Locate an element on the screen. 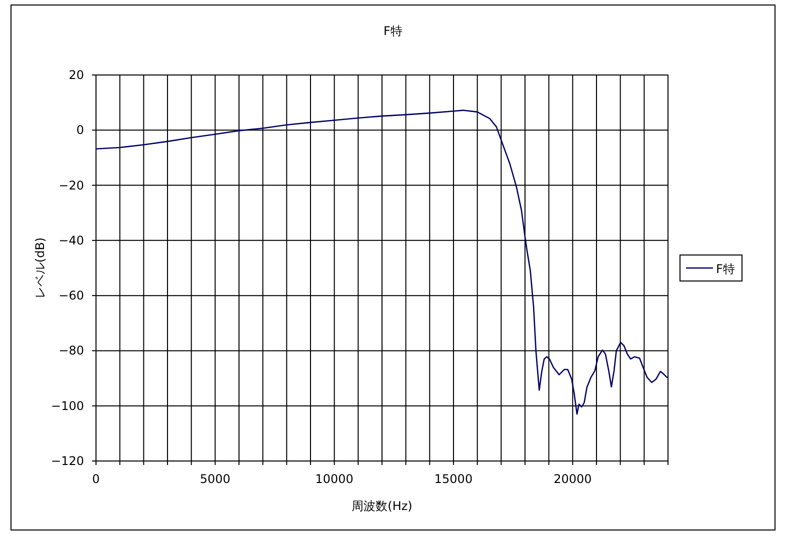 Image resolution: width=787 pixels, height=540 pixels. x-tick-label: 20000 is located at coordinates (573, 479).